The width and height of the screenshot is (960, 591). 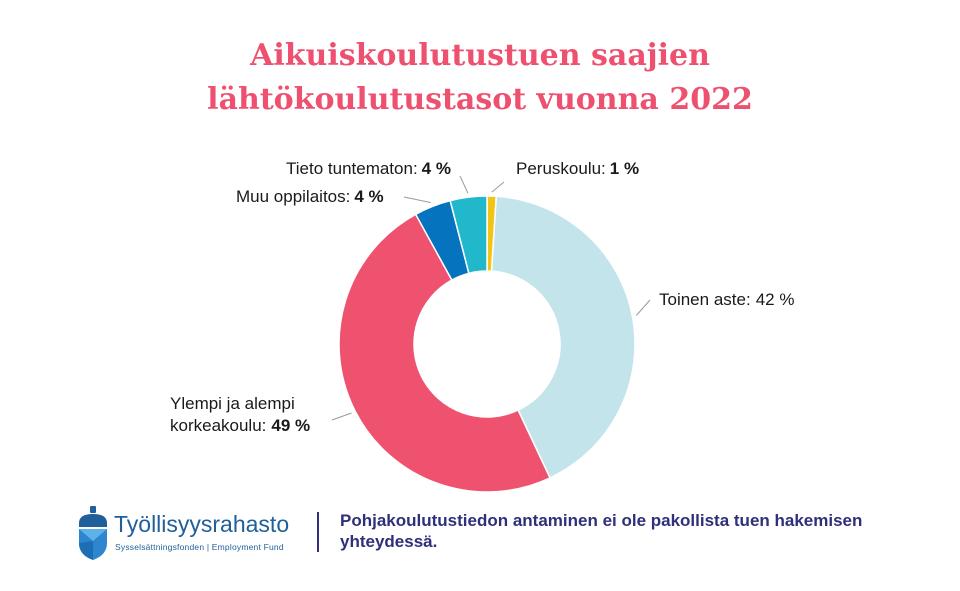 I want to click on chart-title-line-1: Aikuiskoulutustuen saajien, so click(x=480, y=55).